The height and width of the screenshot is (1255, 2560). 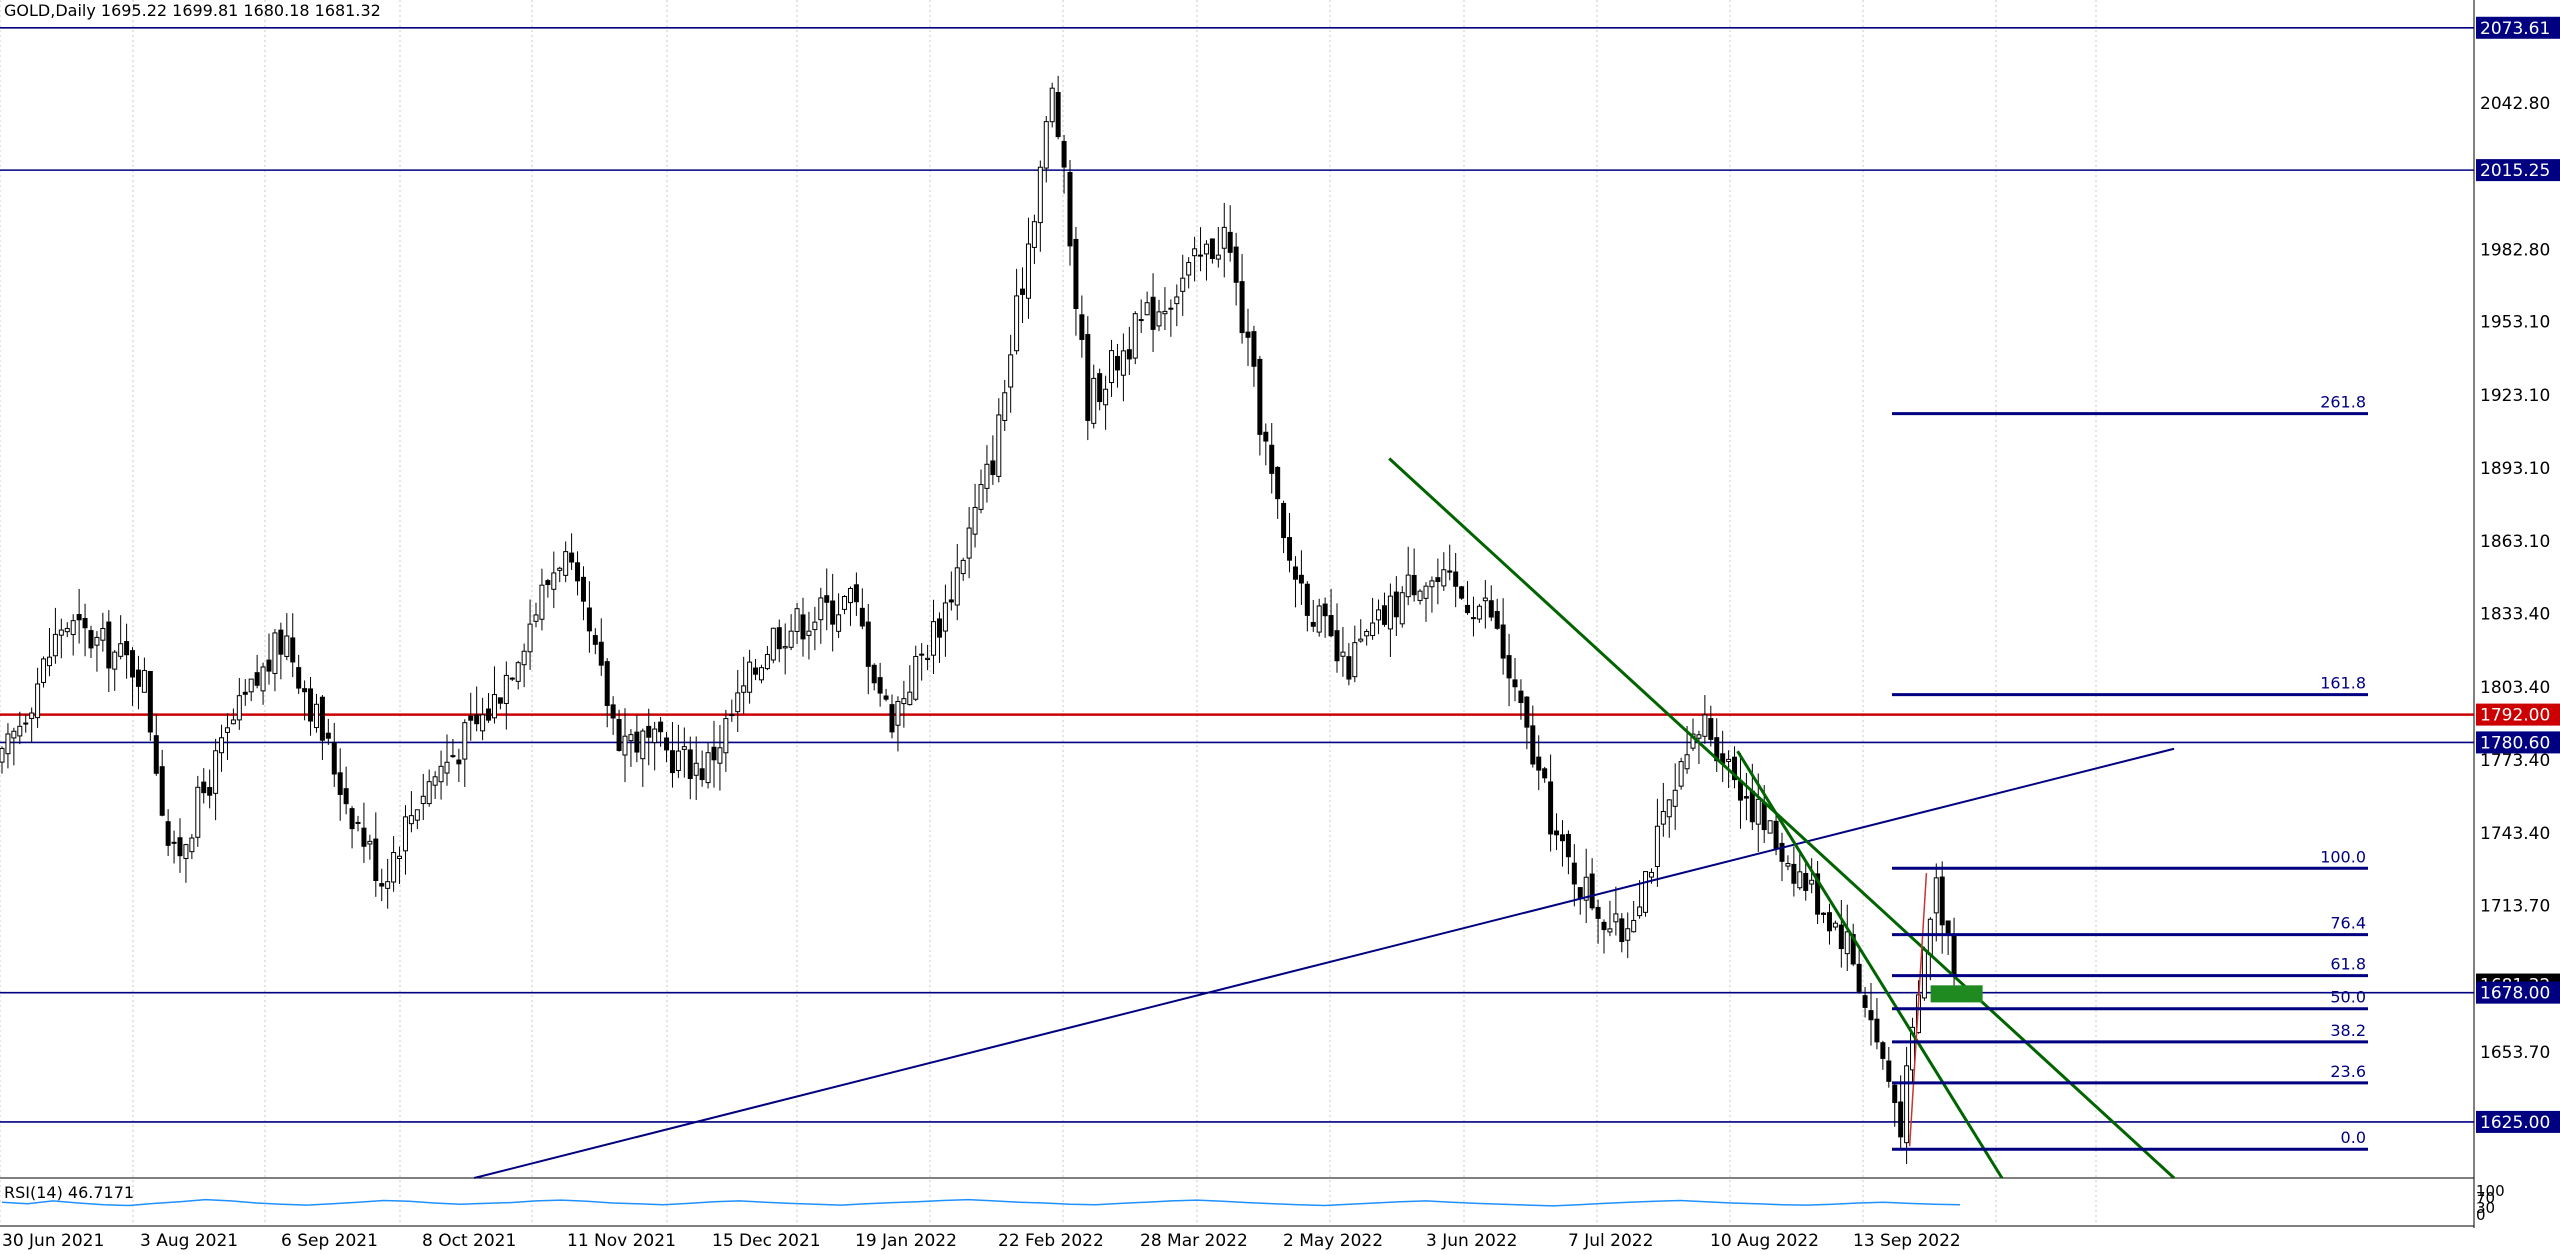 What do you see at coordinates (2515, 104) in the screenshot?
I see `price-axis-label: 2042.80` at bounding box center [2515, 104].